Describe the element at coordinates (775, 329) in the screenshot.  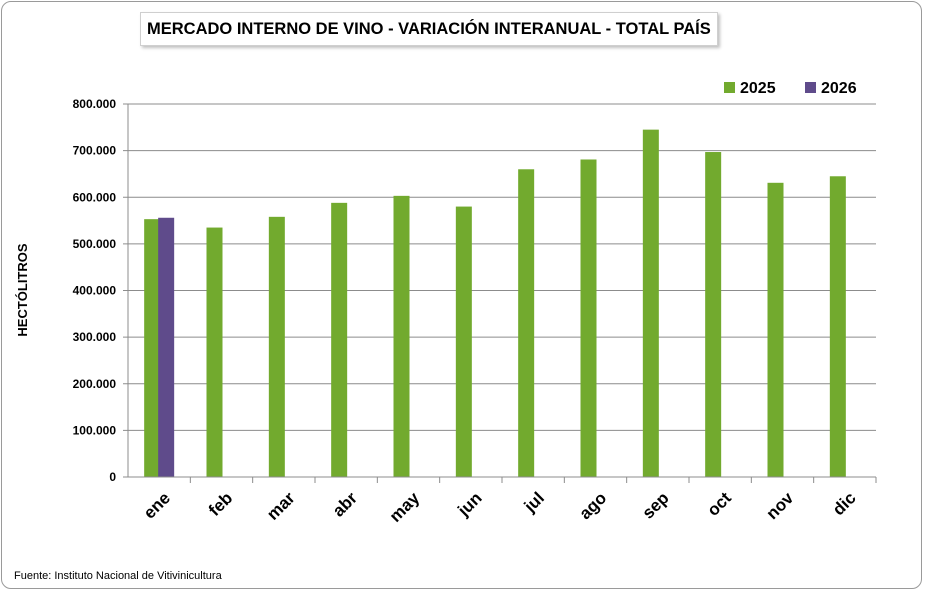
I see `bar-2025-nov` at that location.